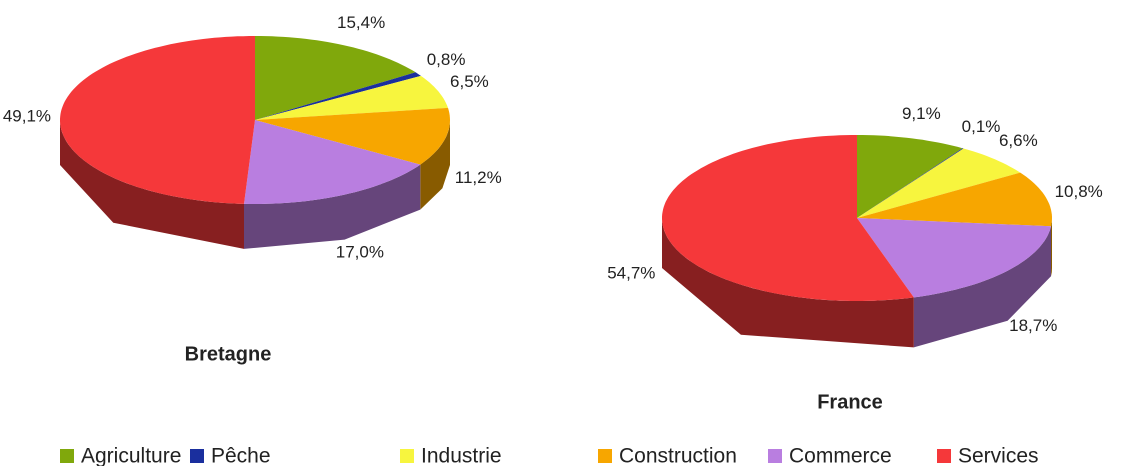 This screenshot has width=1121, height=466. I want to click on legend-label: Construction, so click(678, 455).